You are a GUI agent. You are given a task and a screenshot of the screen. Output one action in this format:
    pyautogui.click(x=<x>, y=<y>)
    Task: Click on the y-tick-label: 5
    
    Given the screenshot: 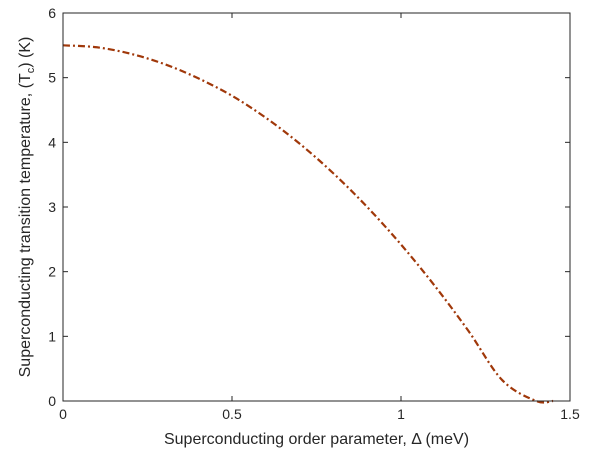 What is the action you would take?
    pyautogui.click(x=52, y=78)
    